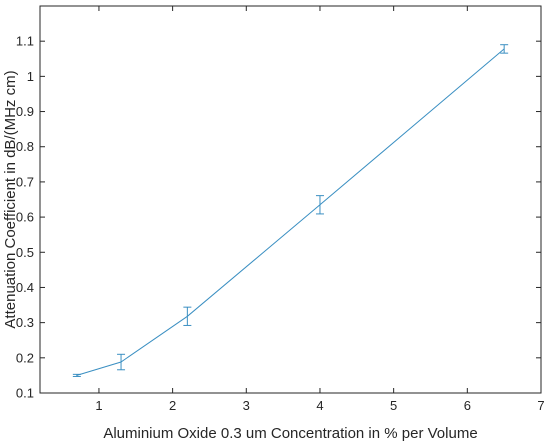  I want to click on y-tick-label: 1.1, so click(25, 41).